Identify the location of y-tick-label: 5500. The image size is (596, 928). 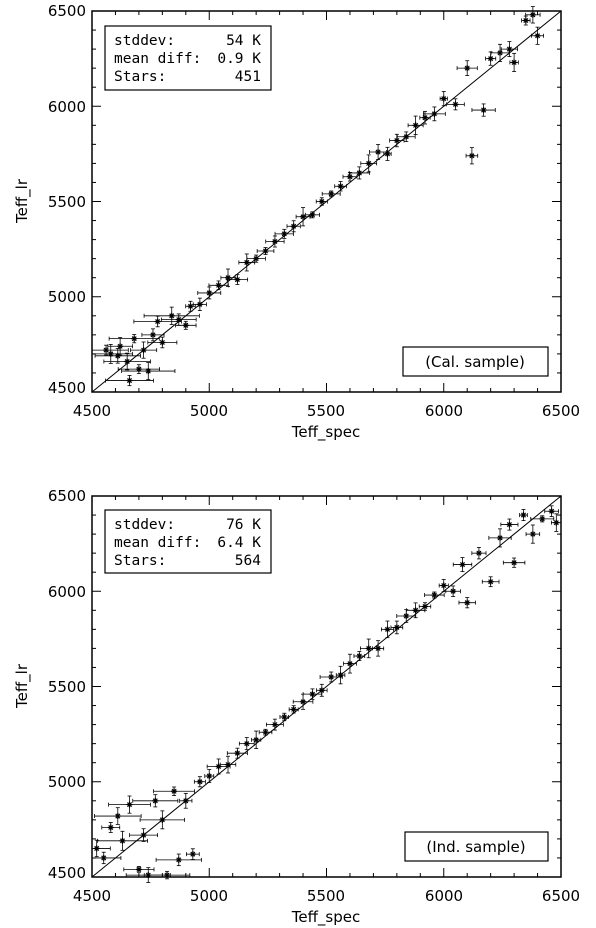
(67, 202).